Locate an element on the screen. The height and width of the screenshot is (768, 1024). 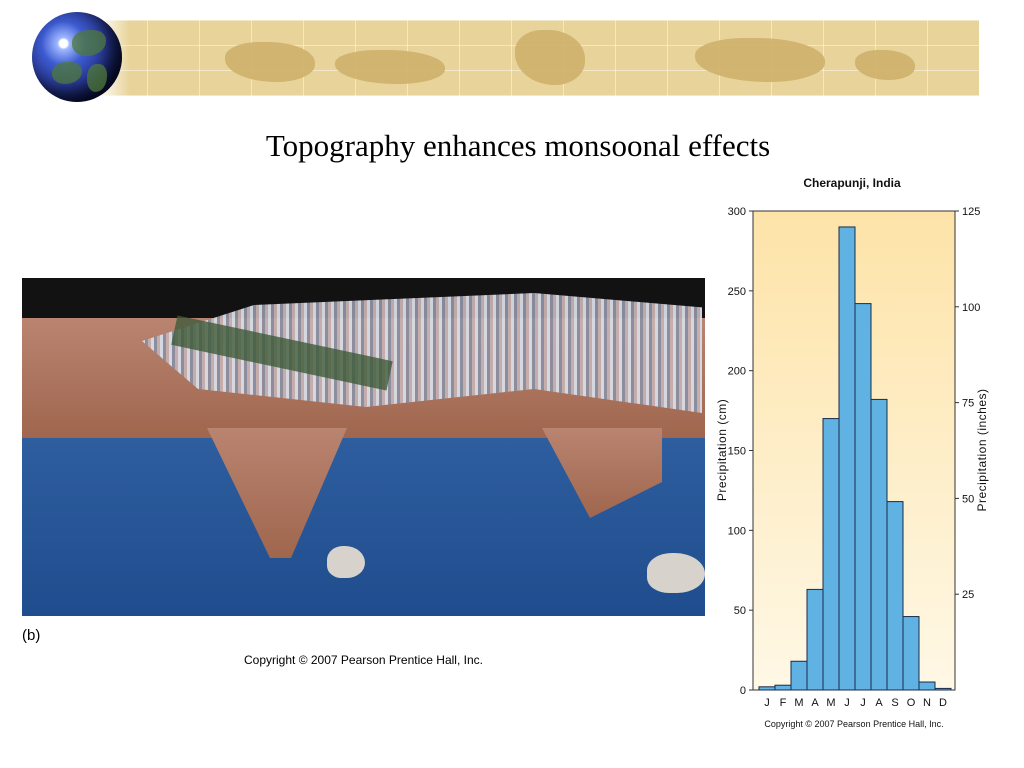
x-tick-label: F is located at coordinates (783, 703).